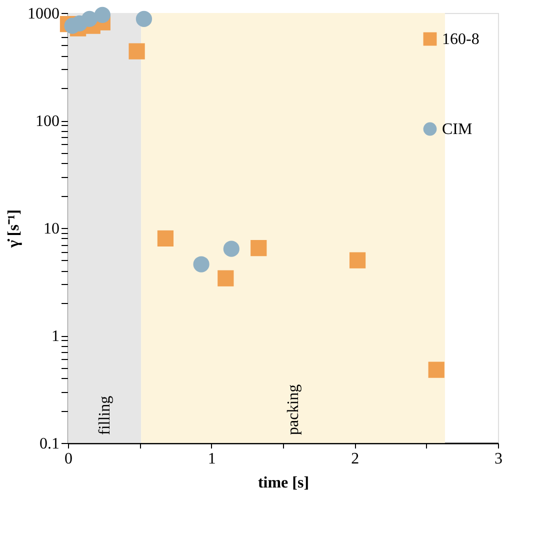 The image size is (536, 542). What do you see at coordinates (50, 444) in the screenshot?
I see `y-tick-label: 0.1` at bounding box center [50, 444].